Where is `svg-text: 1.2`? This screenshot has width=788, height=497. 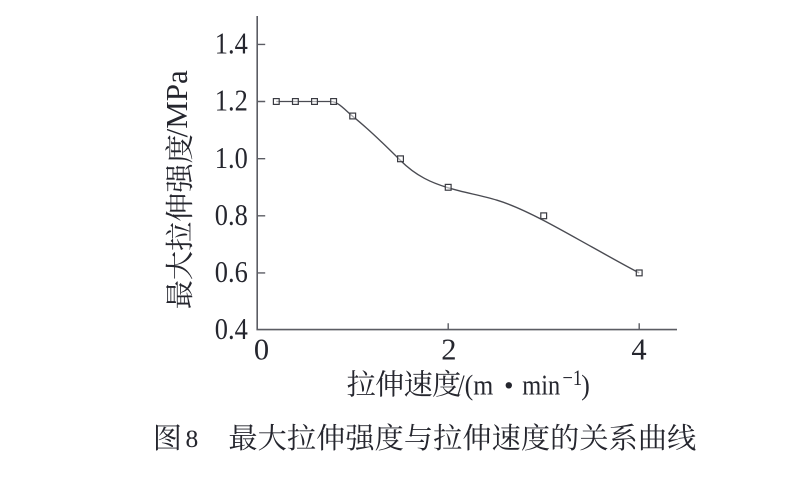 svg-text: 1.2 is located at coordinates (231, 101).